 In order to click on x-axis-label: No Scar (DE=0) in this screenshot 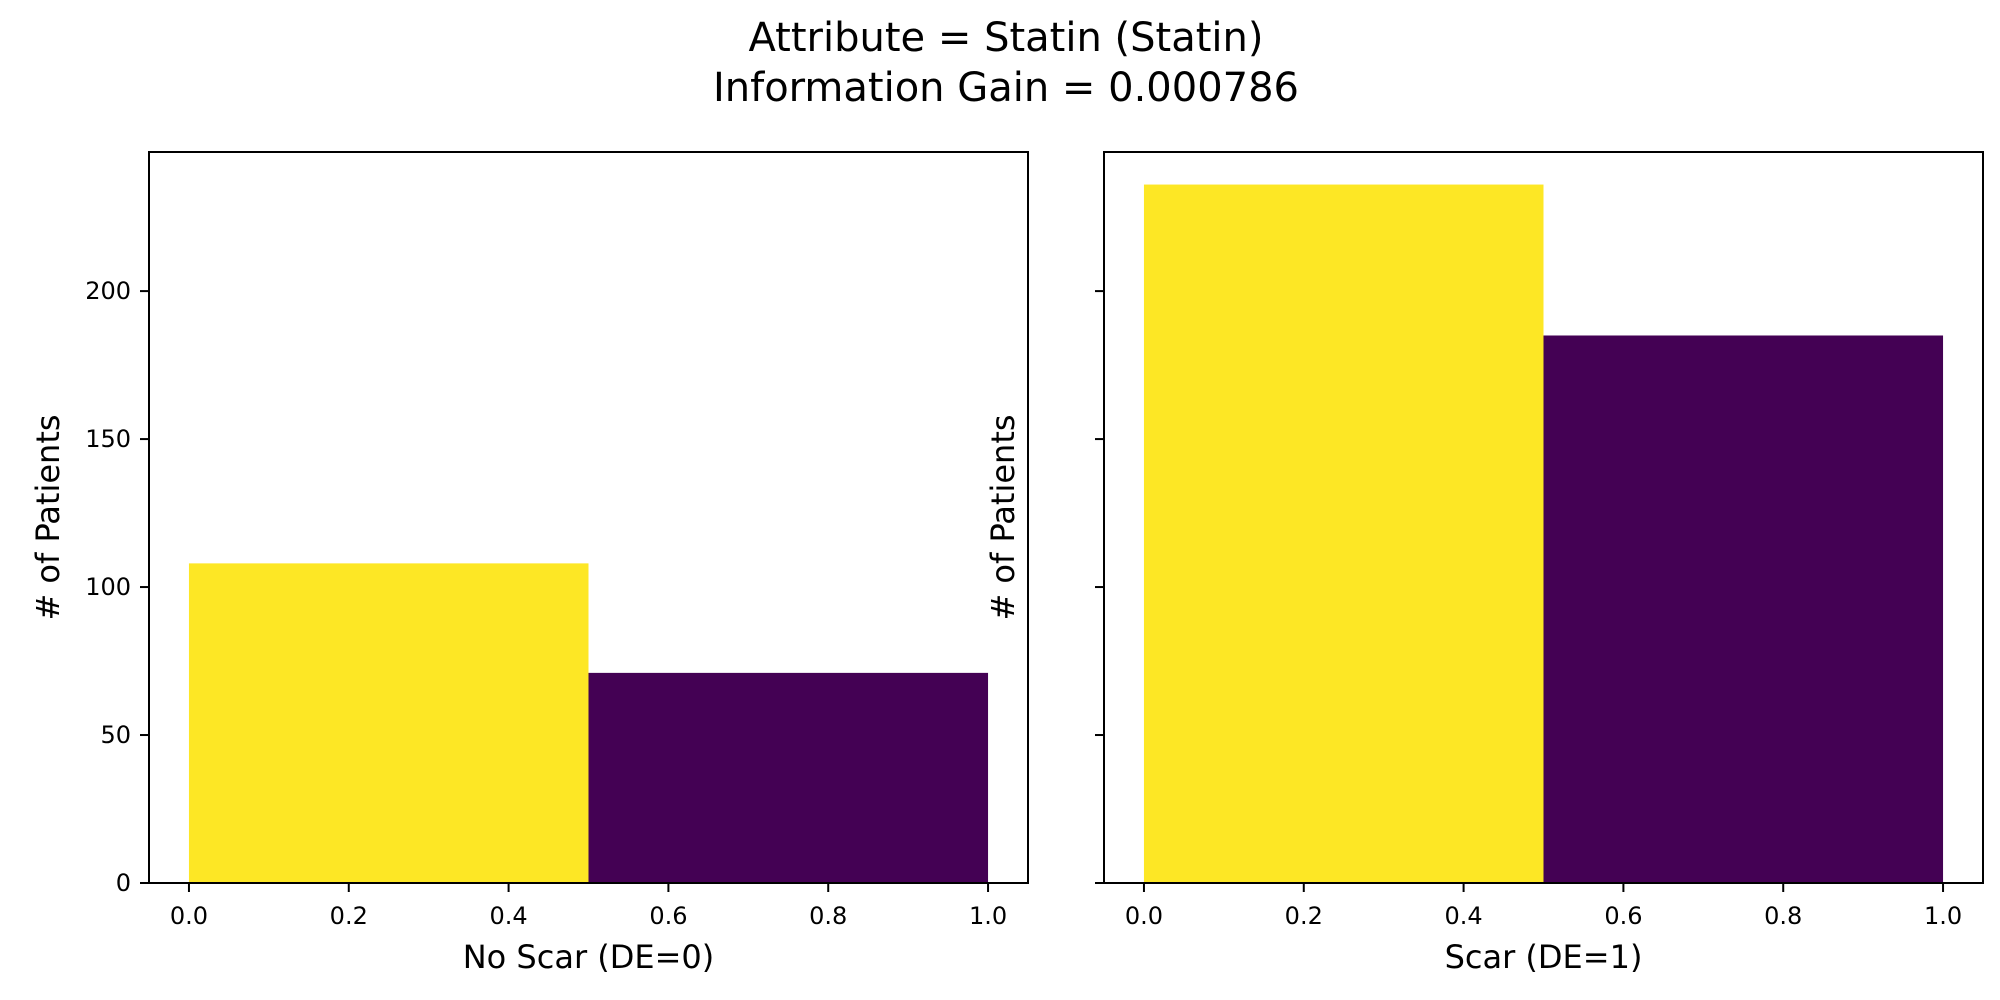, I will do `click(589, 957)`.